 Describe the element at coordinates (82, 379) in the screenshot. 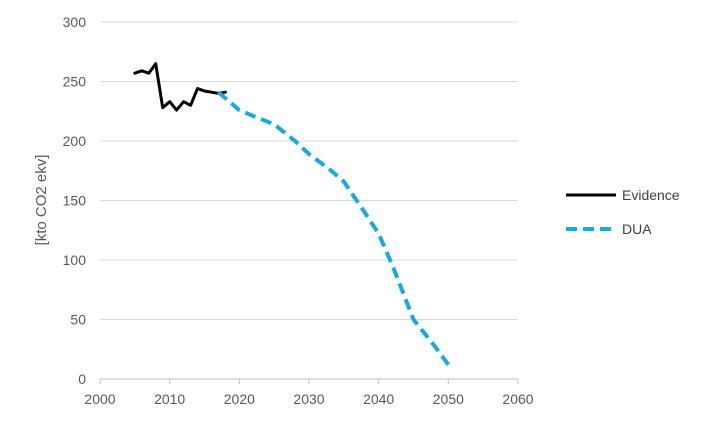

I see `y-tick-label: 0` at that location.